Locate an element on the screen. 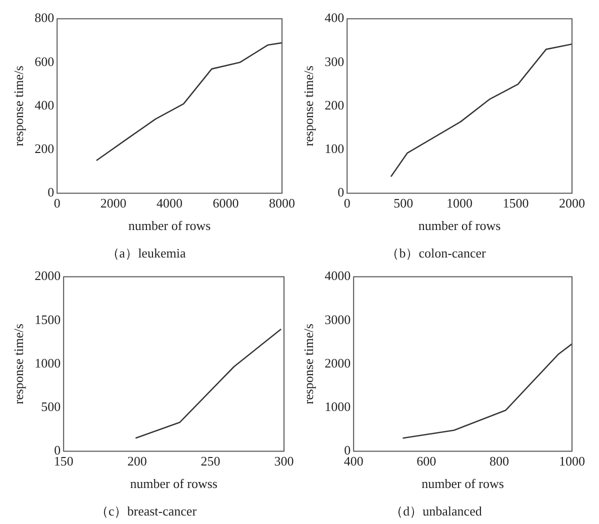 The image size is (599, 524). text: （a）leukemia is located at coordinates (146, 253).